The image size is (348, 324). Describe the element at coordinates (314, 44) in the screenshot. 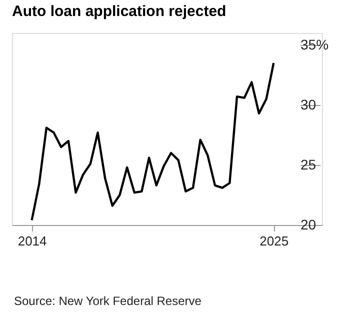

I see `y-tick-label: 35%` at that location.